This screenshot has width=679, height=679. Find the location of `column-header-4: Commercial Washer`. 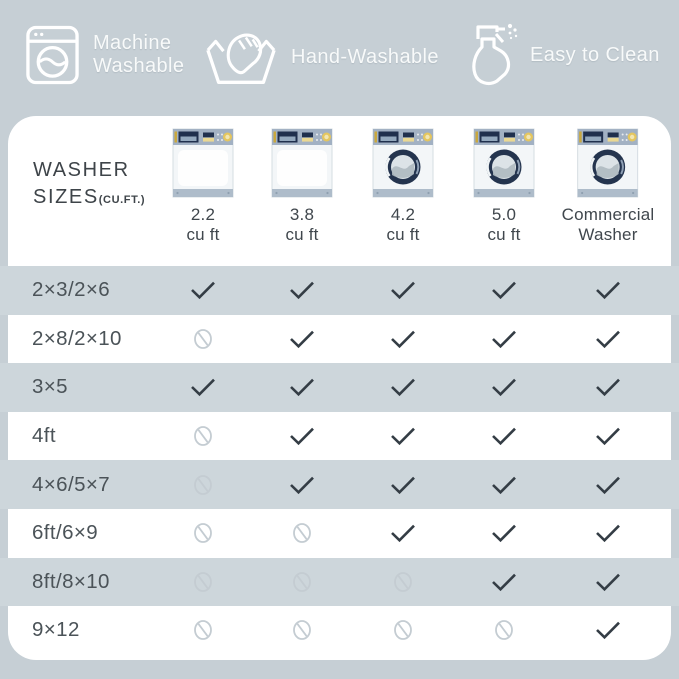

column-header-4: Commercial Washer is located at coordinates (608, 186).